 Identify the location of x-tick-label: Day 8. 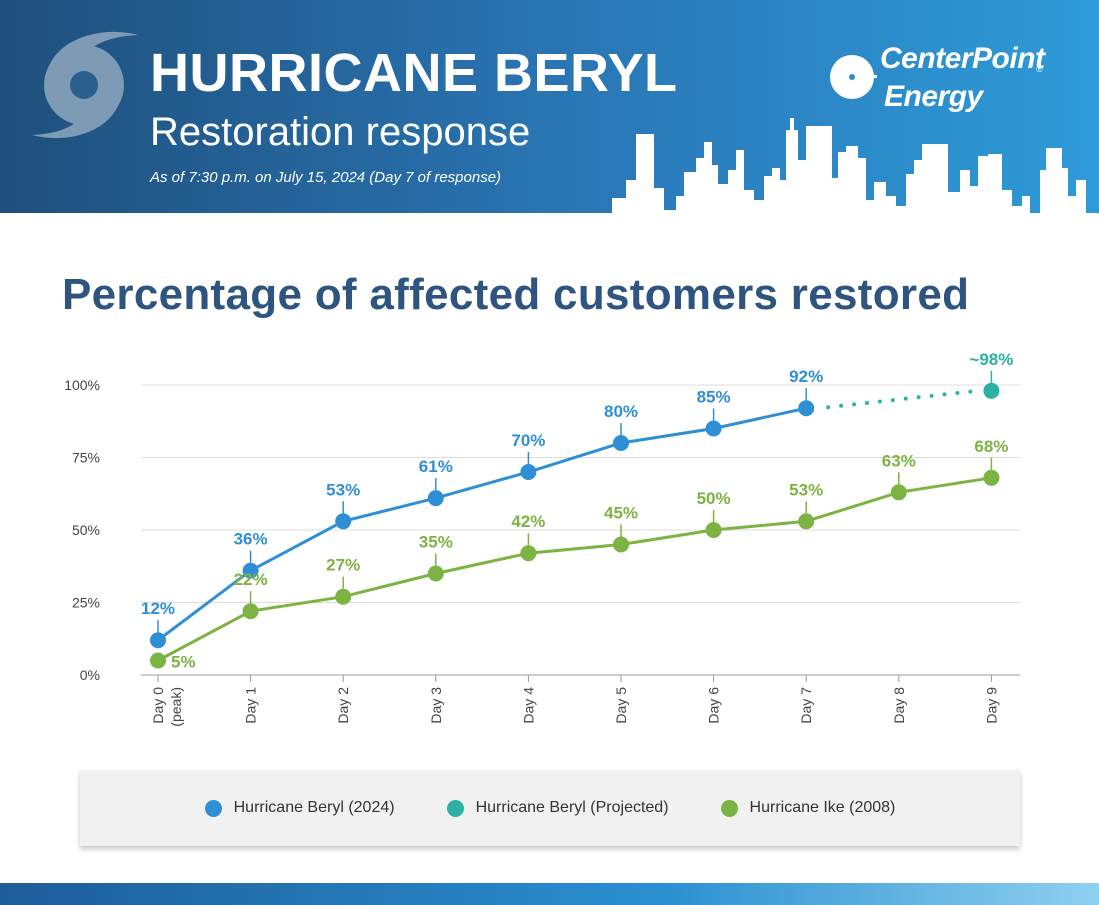
(899, 705).